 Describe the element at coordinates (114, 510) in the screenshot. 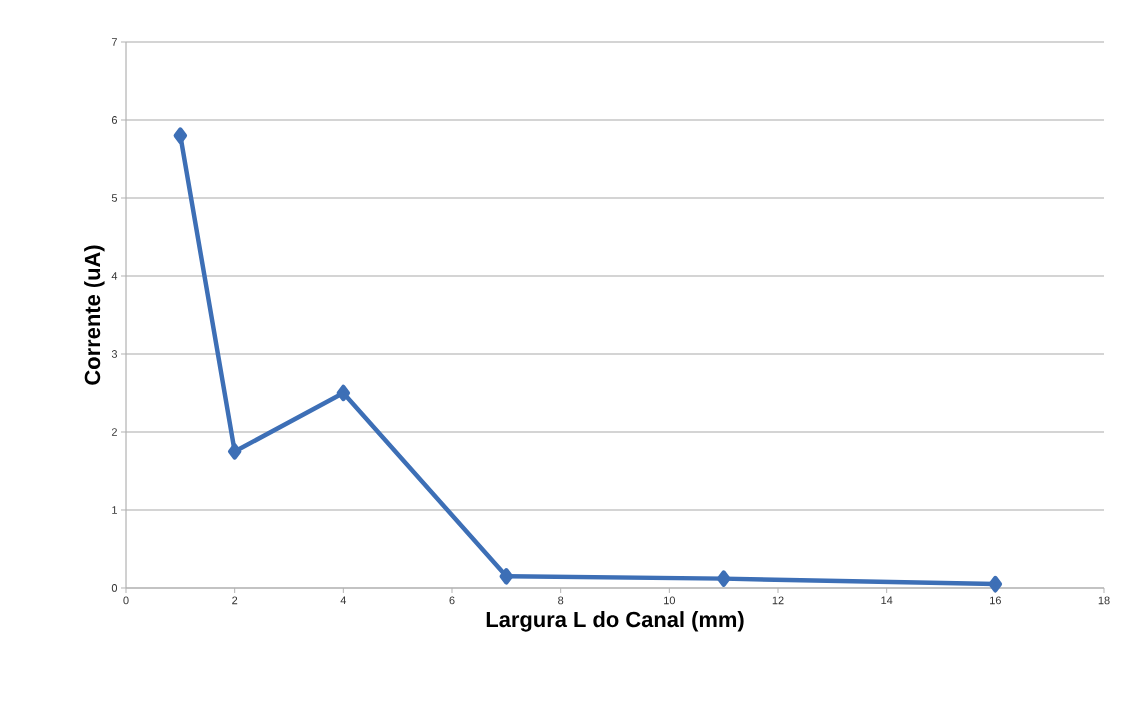

I see `y-tick-label: 1` at that location.